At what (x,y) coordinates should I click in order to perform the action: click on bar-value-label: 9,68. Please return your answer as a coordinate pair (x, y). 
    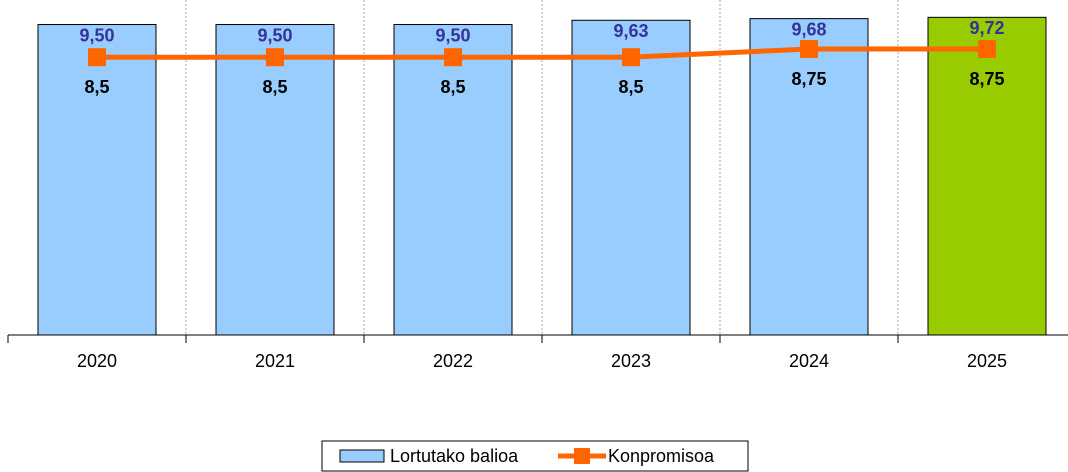
    Looking at the image, I should click on (808, 29).